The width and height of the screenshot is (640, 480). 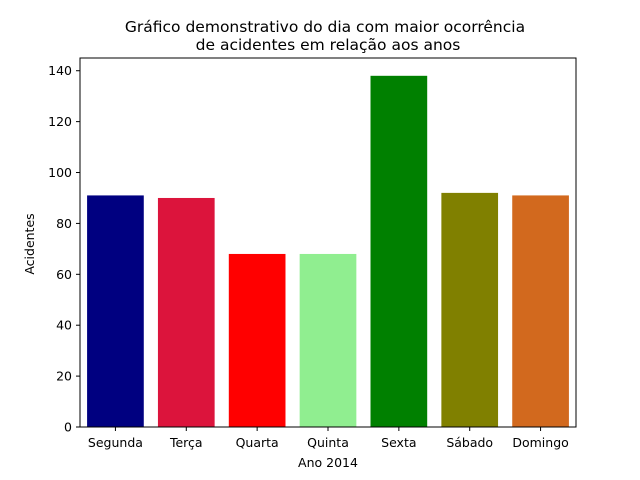 What do you see at coordinates (328, 462) in the screenshot?
I see `x-axis-label: Ano 2014` at bounding box center [328, 462].